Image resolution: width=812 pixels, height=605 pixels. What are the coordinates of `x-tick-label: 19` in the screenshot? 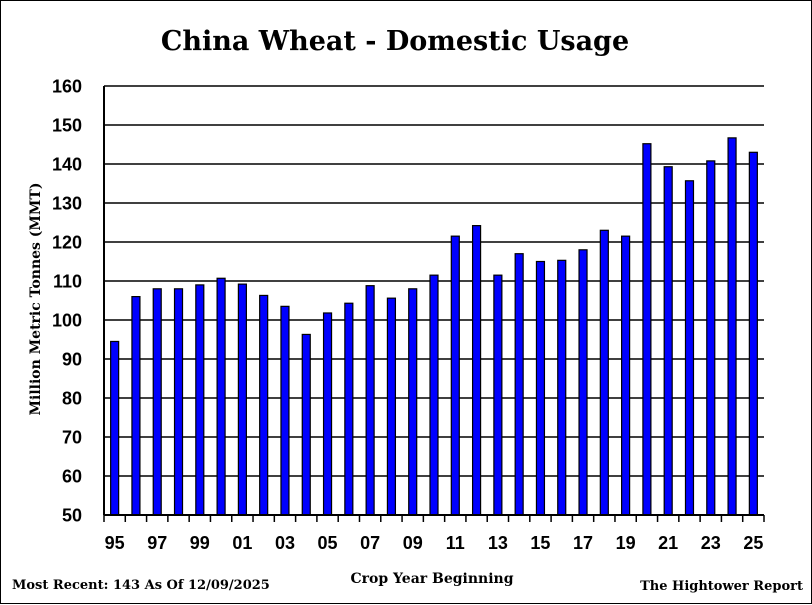 It's located at (626, 543).